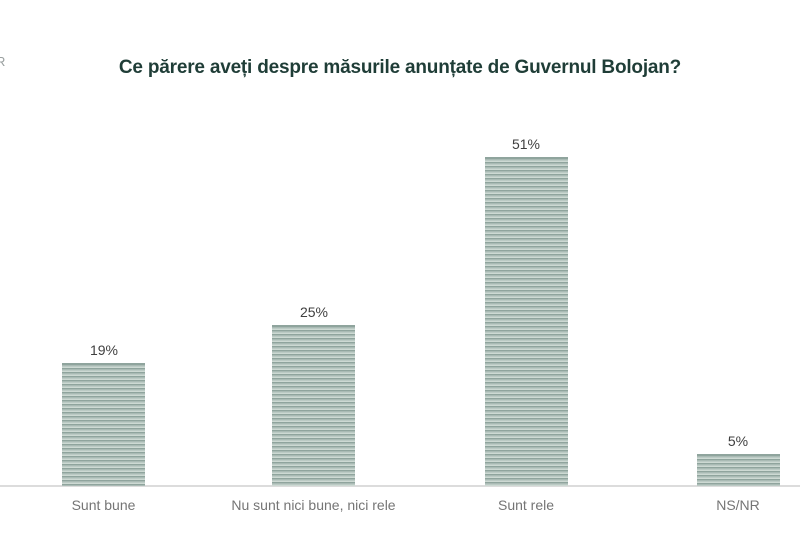 Image resolution: width=800 pixels, height=534 pixels. I want to click on value-label: 19%, so click(104, 350).